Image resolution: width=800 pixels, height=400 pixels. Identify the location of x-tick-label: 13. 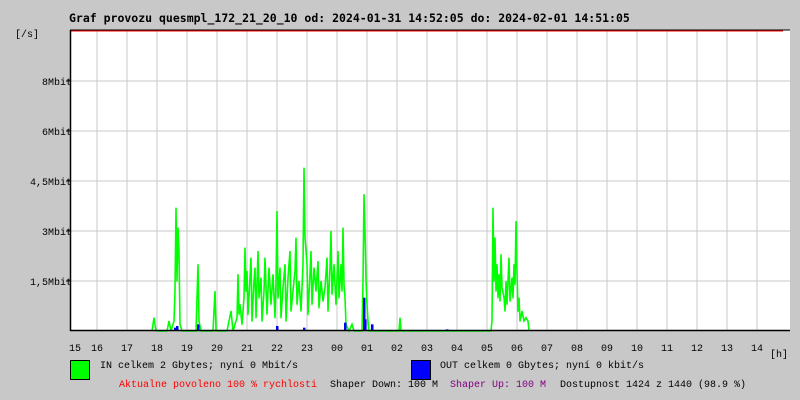
(727, 349).